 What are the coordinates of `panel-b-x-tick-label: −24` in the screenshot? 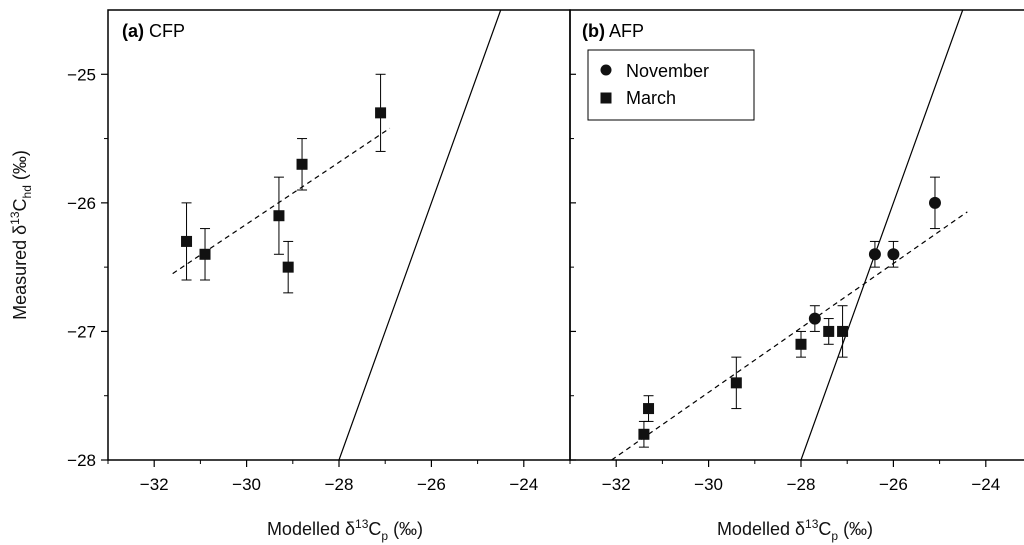 It's located at (985, 484).